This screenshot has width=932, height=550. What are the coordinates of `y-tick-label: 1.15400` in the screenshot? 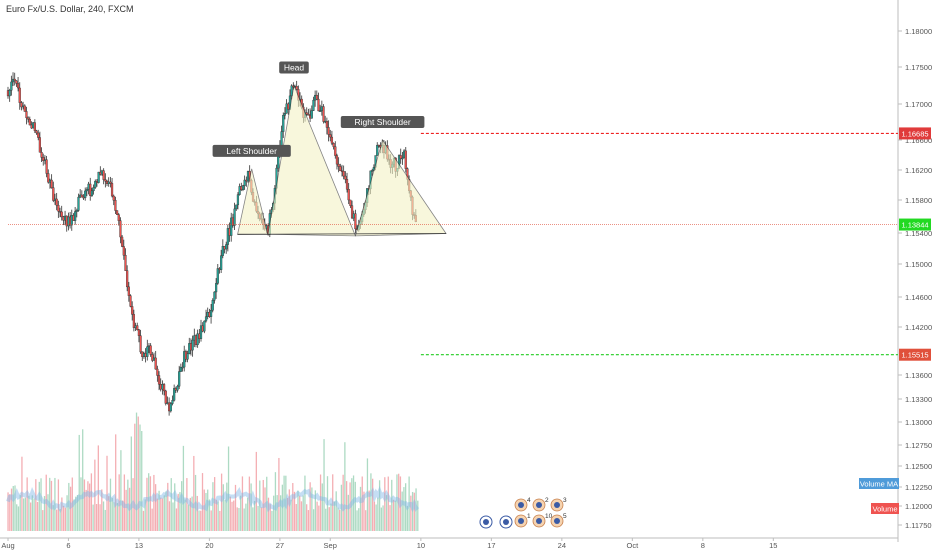 It's located at (918, 233).